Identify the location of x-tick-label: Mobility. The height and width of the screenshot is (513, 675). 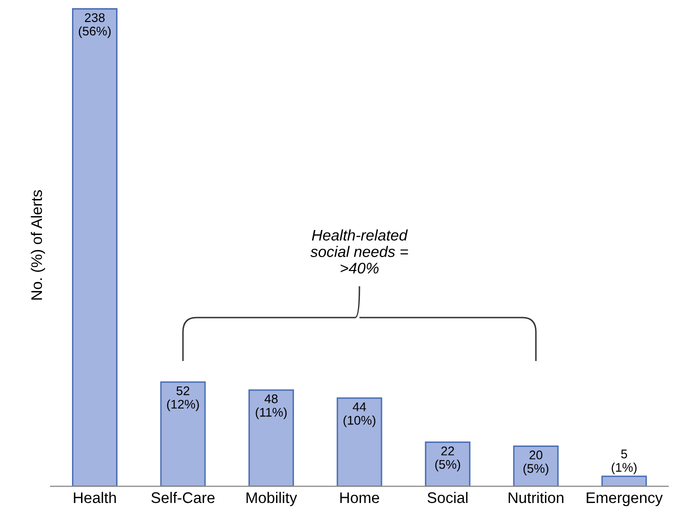
(272, 499).